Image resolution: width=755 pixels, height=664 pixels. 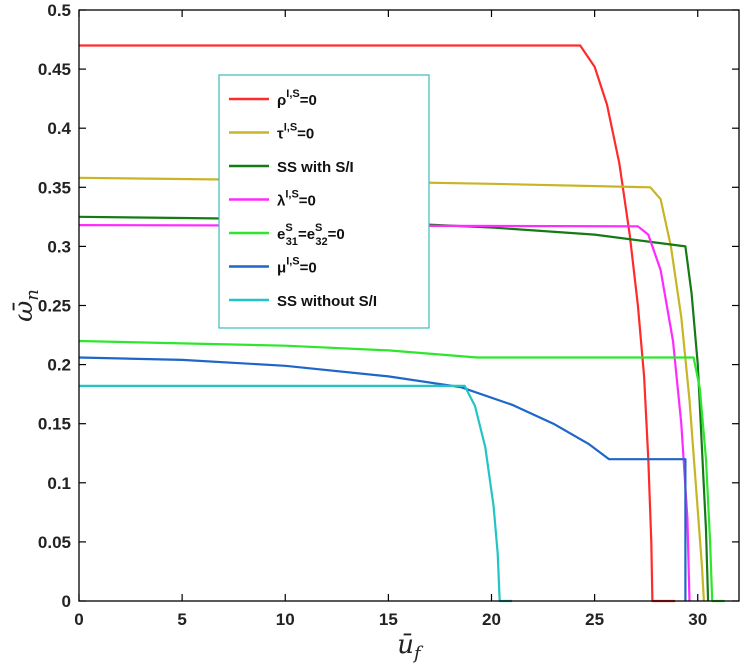 What do you see at coordinates (78, 619) in the screenshot?
I see `x-tick-label: 0` at bounding box center [78, 619].